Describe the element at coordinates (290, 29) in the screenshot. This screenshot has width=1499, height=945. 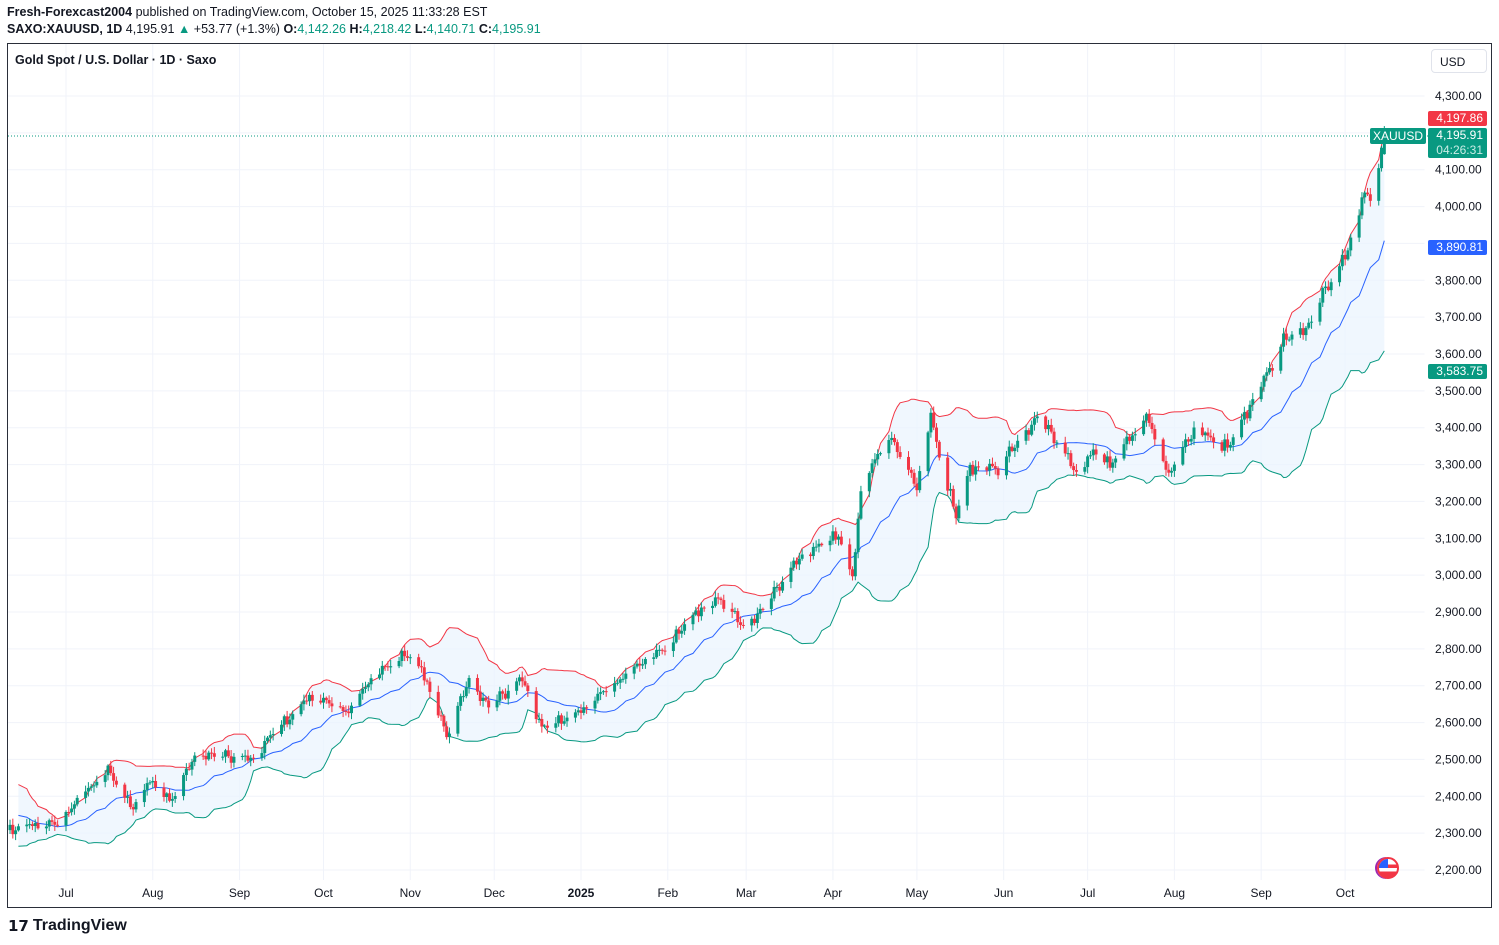
I see `o-label: O:` at that location.